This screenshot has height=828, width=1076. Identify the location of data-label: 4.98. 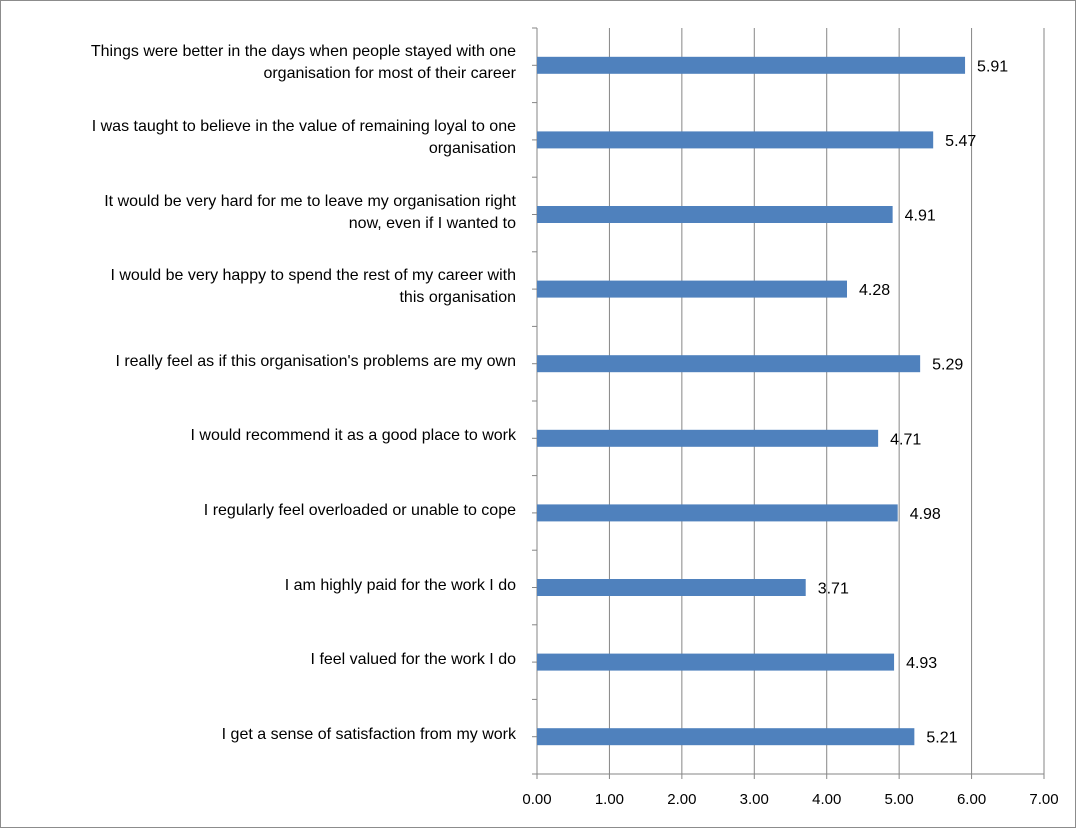
(925, 514).